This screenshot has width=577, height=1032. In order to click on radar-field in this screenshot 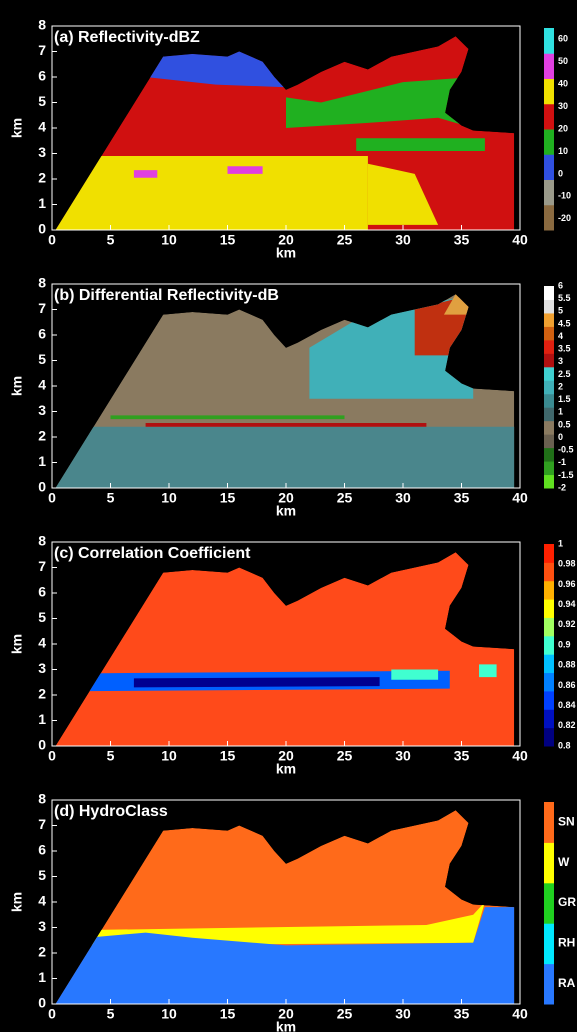, I will do `click(285, 649)`.